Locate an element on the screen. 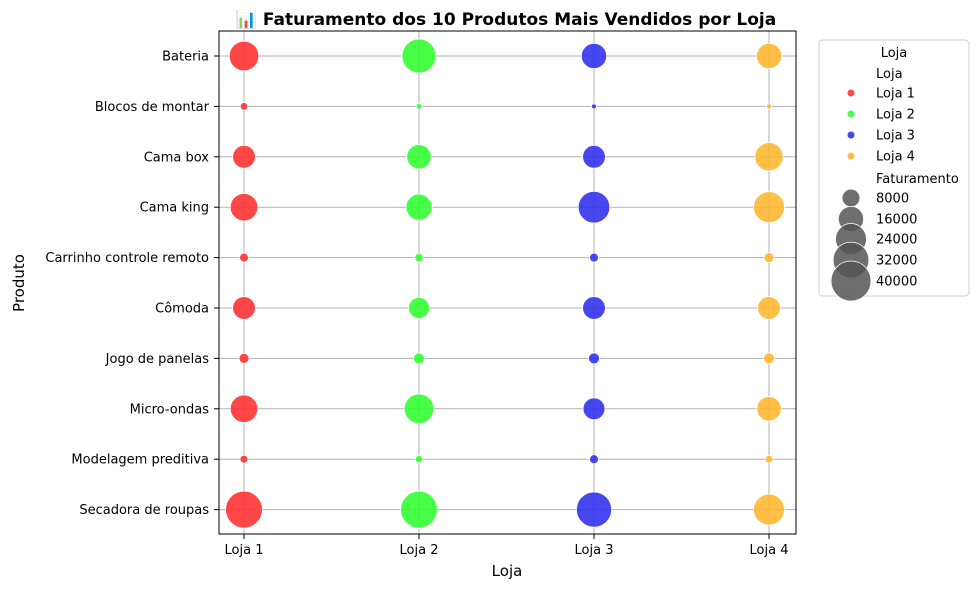  legend-size-label: 40000 is located at coordinates (896, 282).